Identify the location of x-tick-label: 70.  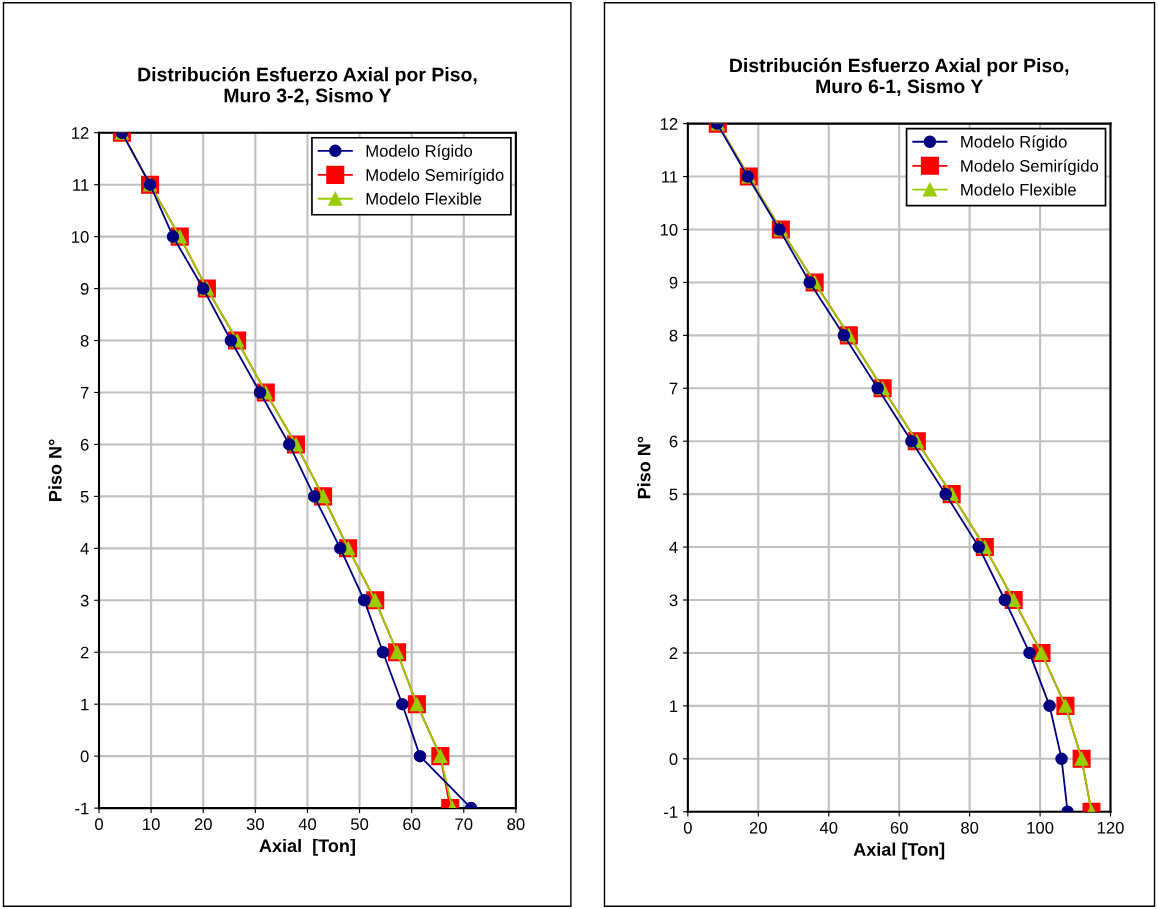
(464, 824).